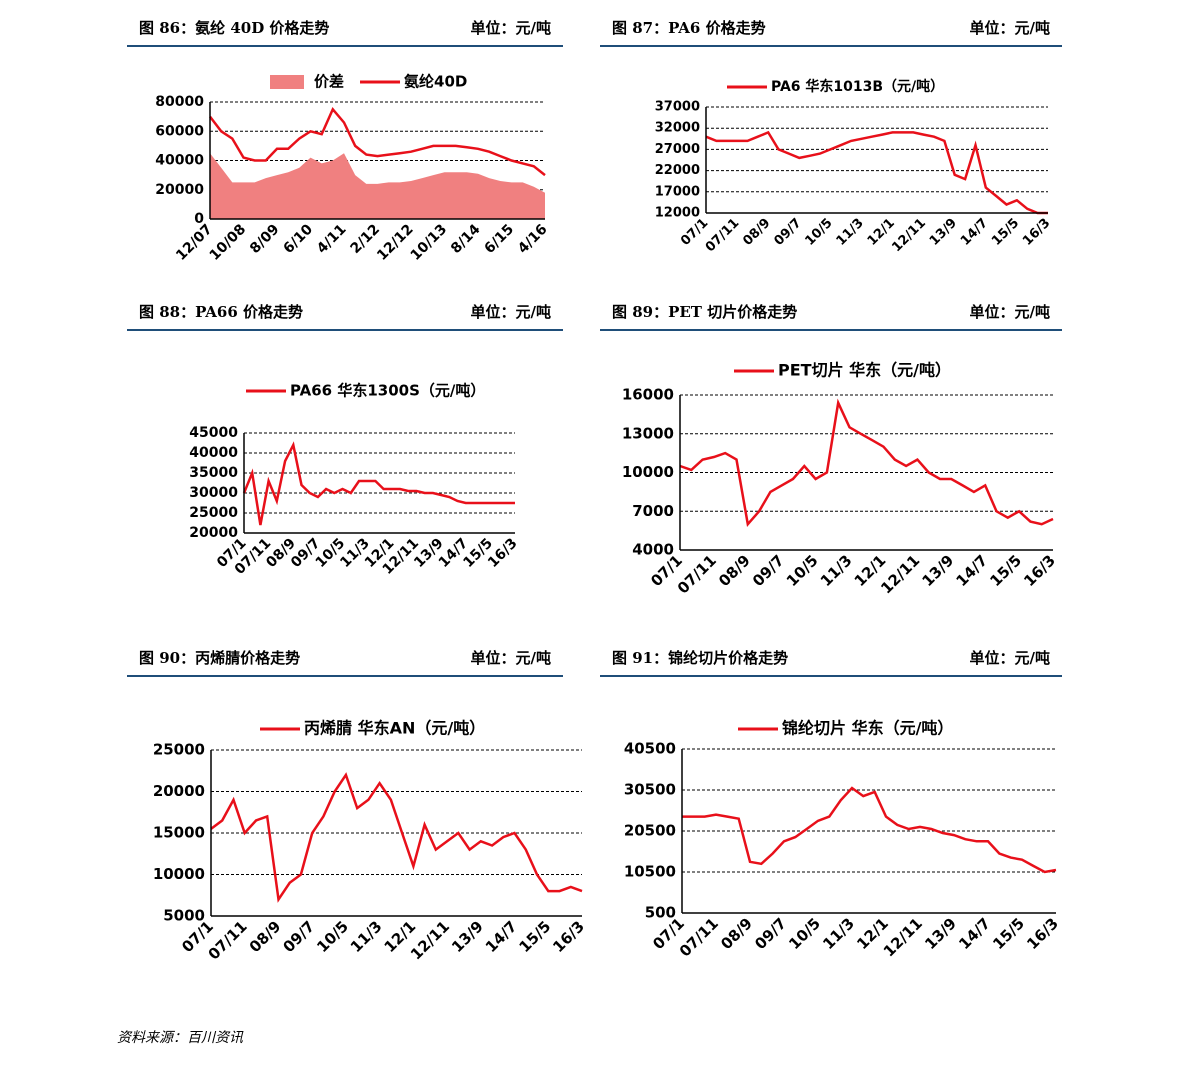  I want to click on panel-title: 图 86：氨纶 40D 价格走势, so click(234, 28).